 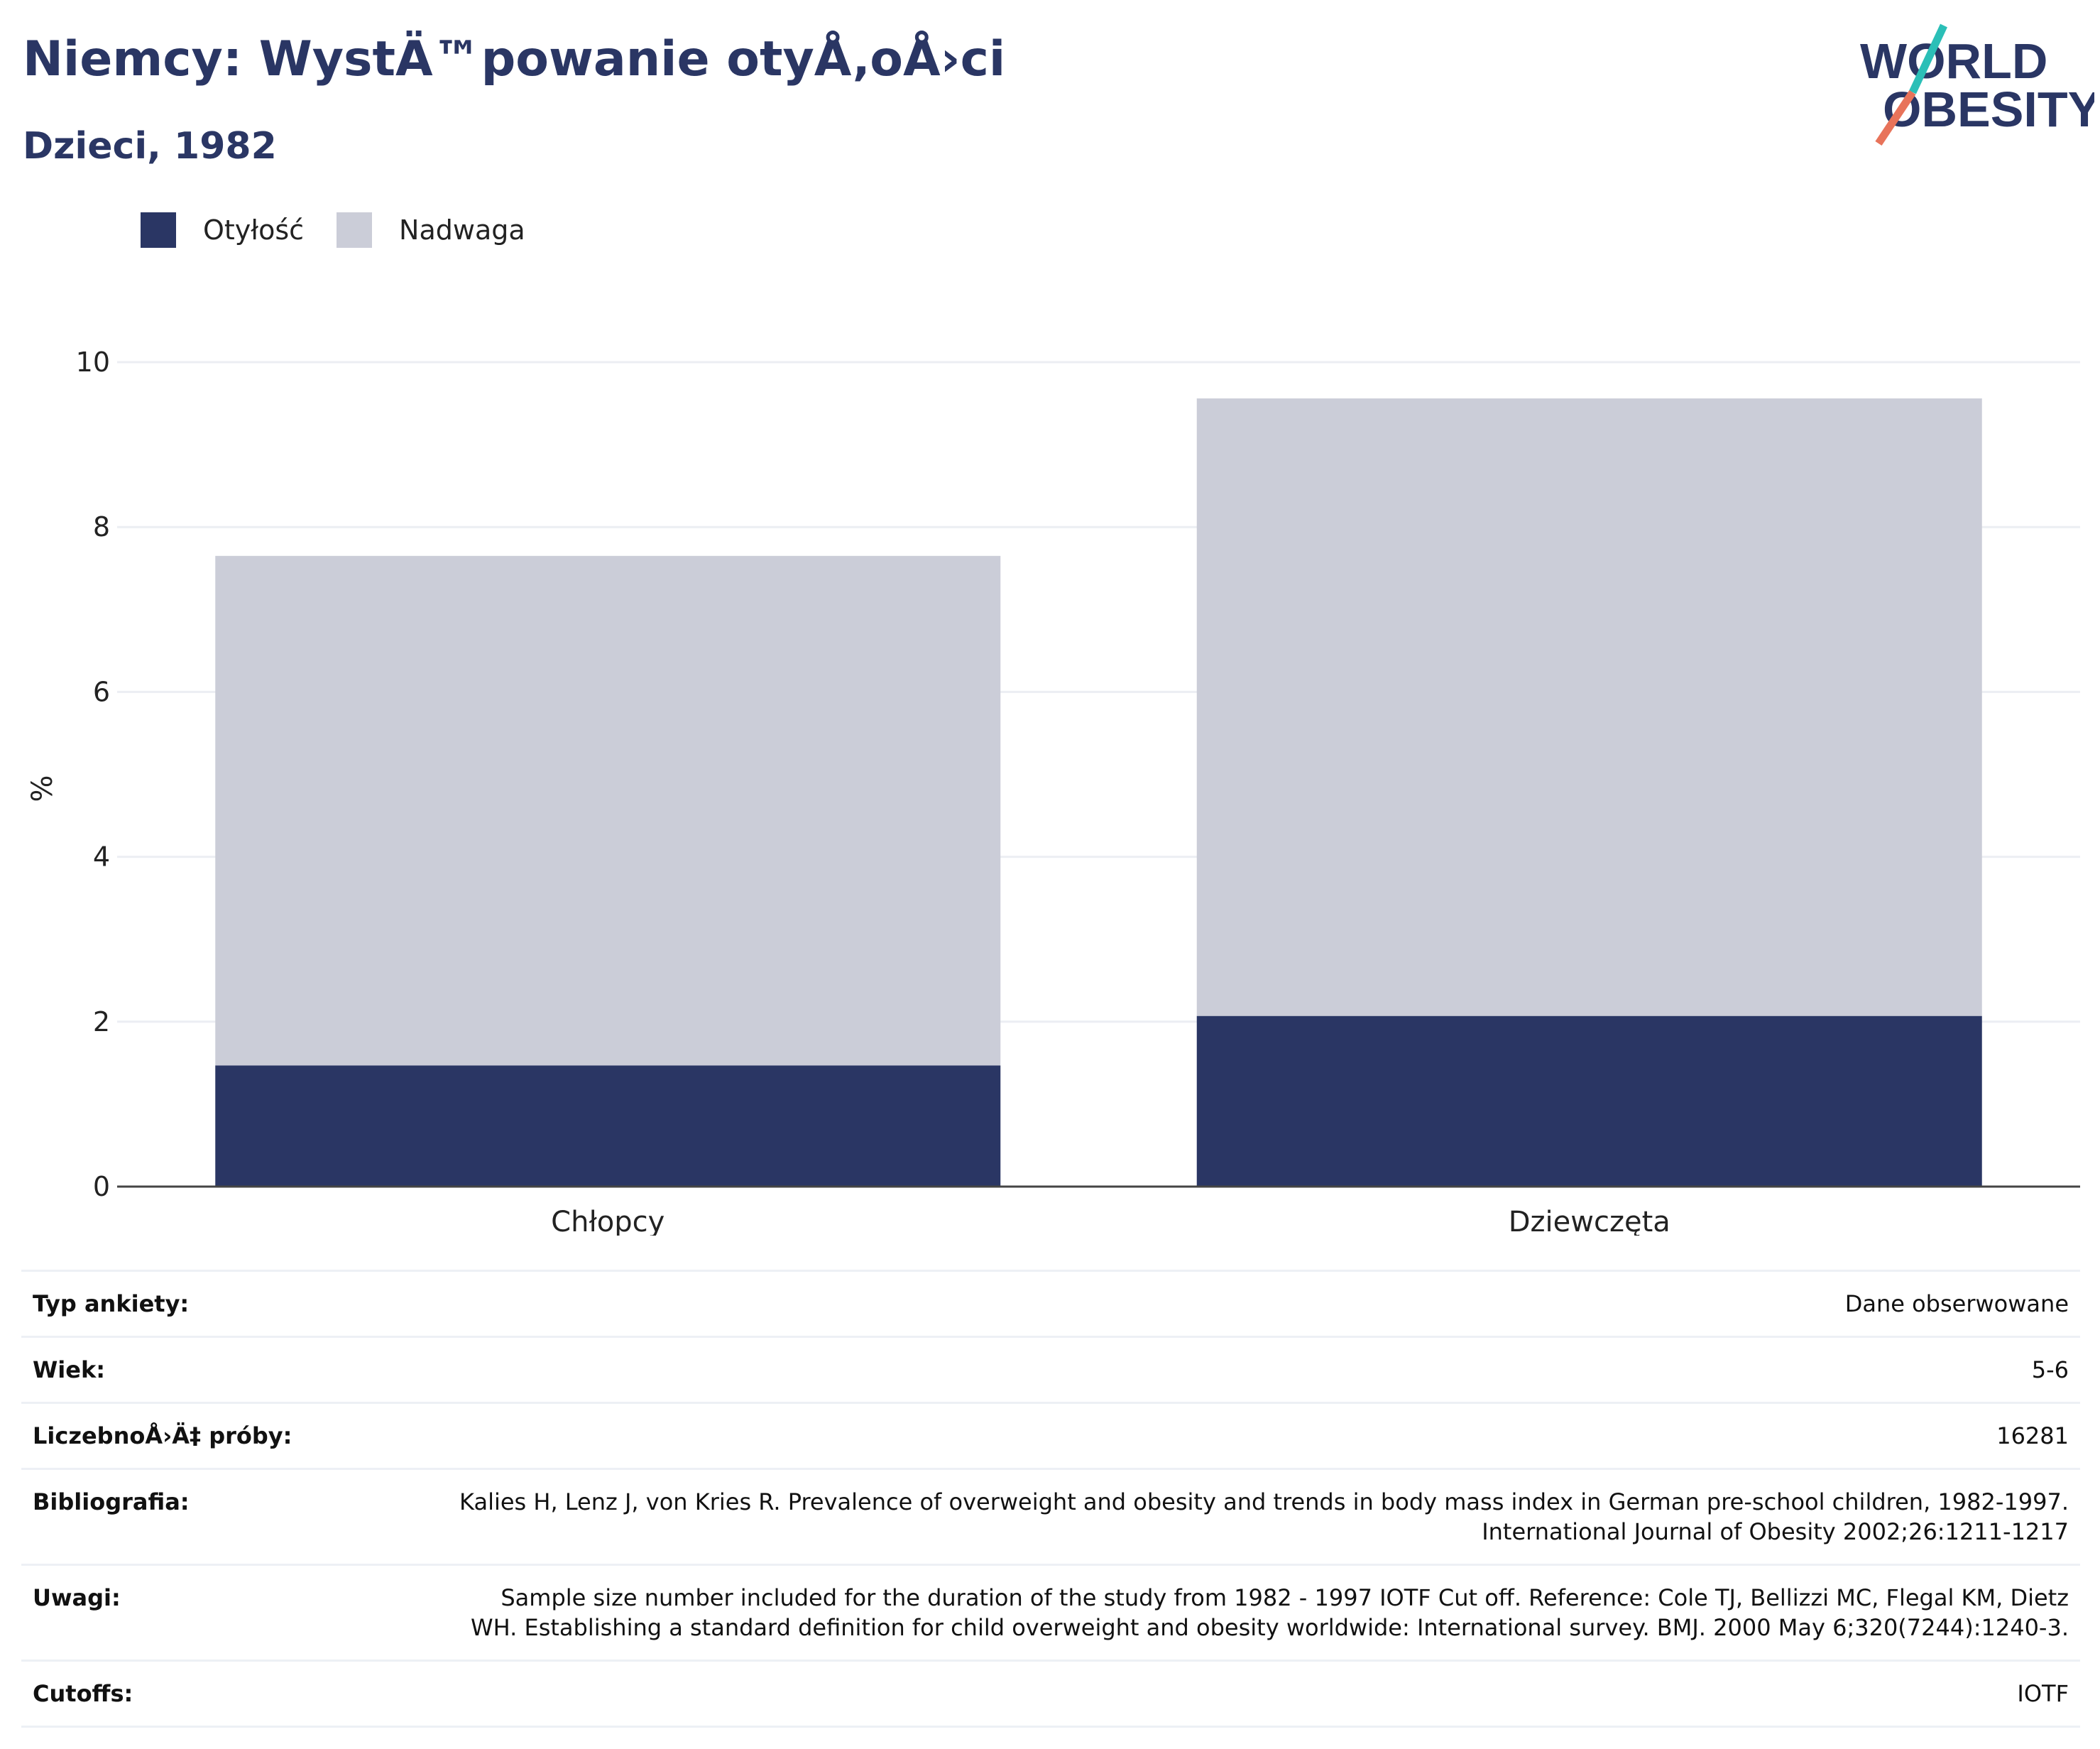 I want to click on y-tick-label: 6, so click(x=101, y=691).